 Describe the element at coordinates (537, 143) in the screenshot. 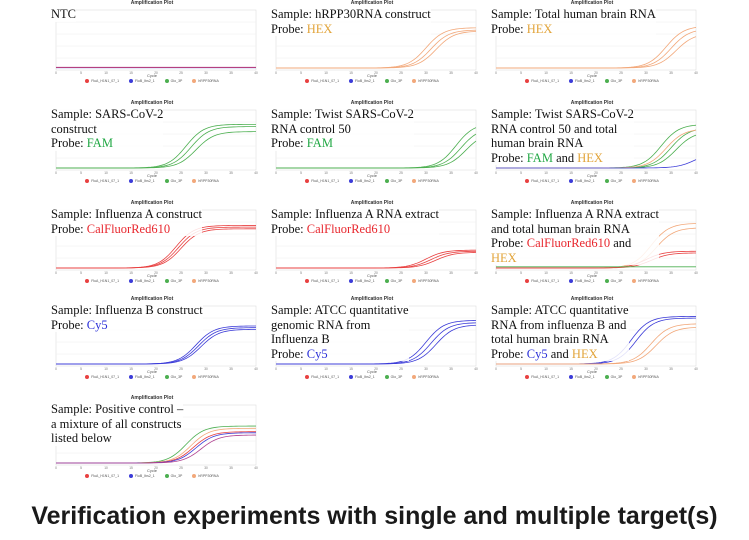

I see `caption-text: human brain RNA` at that location.